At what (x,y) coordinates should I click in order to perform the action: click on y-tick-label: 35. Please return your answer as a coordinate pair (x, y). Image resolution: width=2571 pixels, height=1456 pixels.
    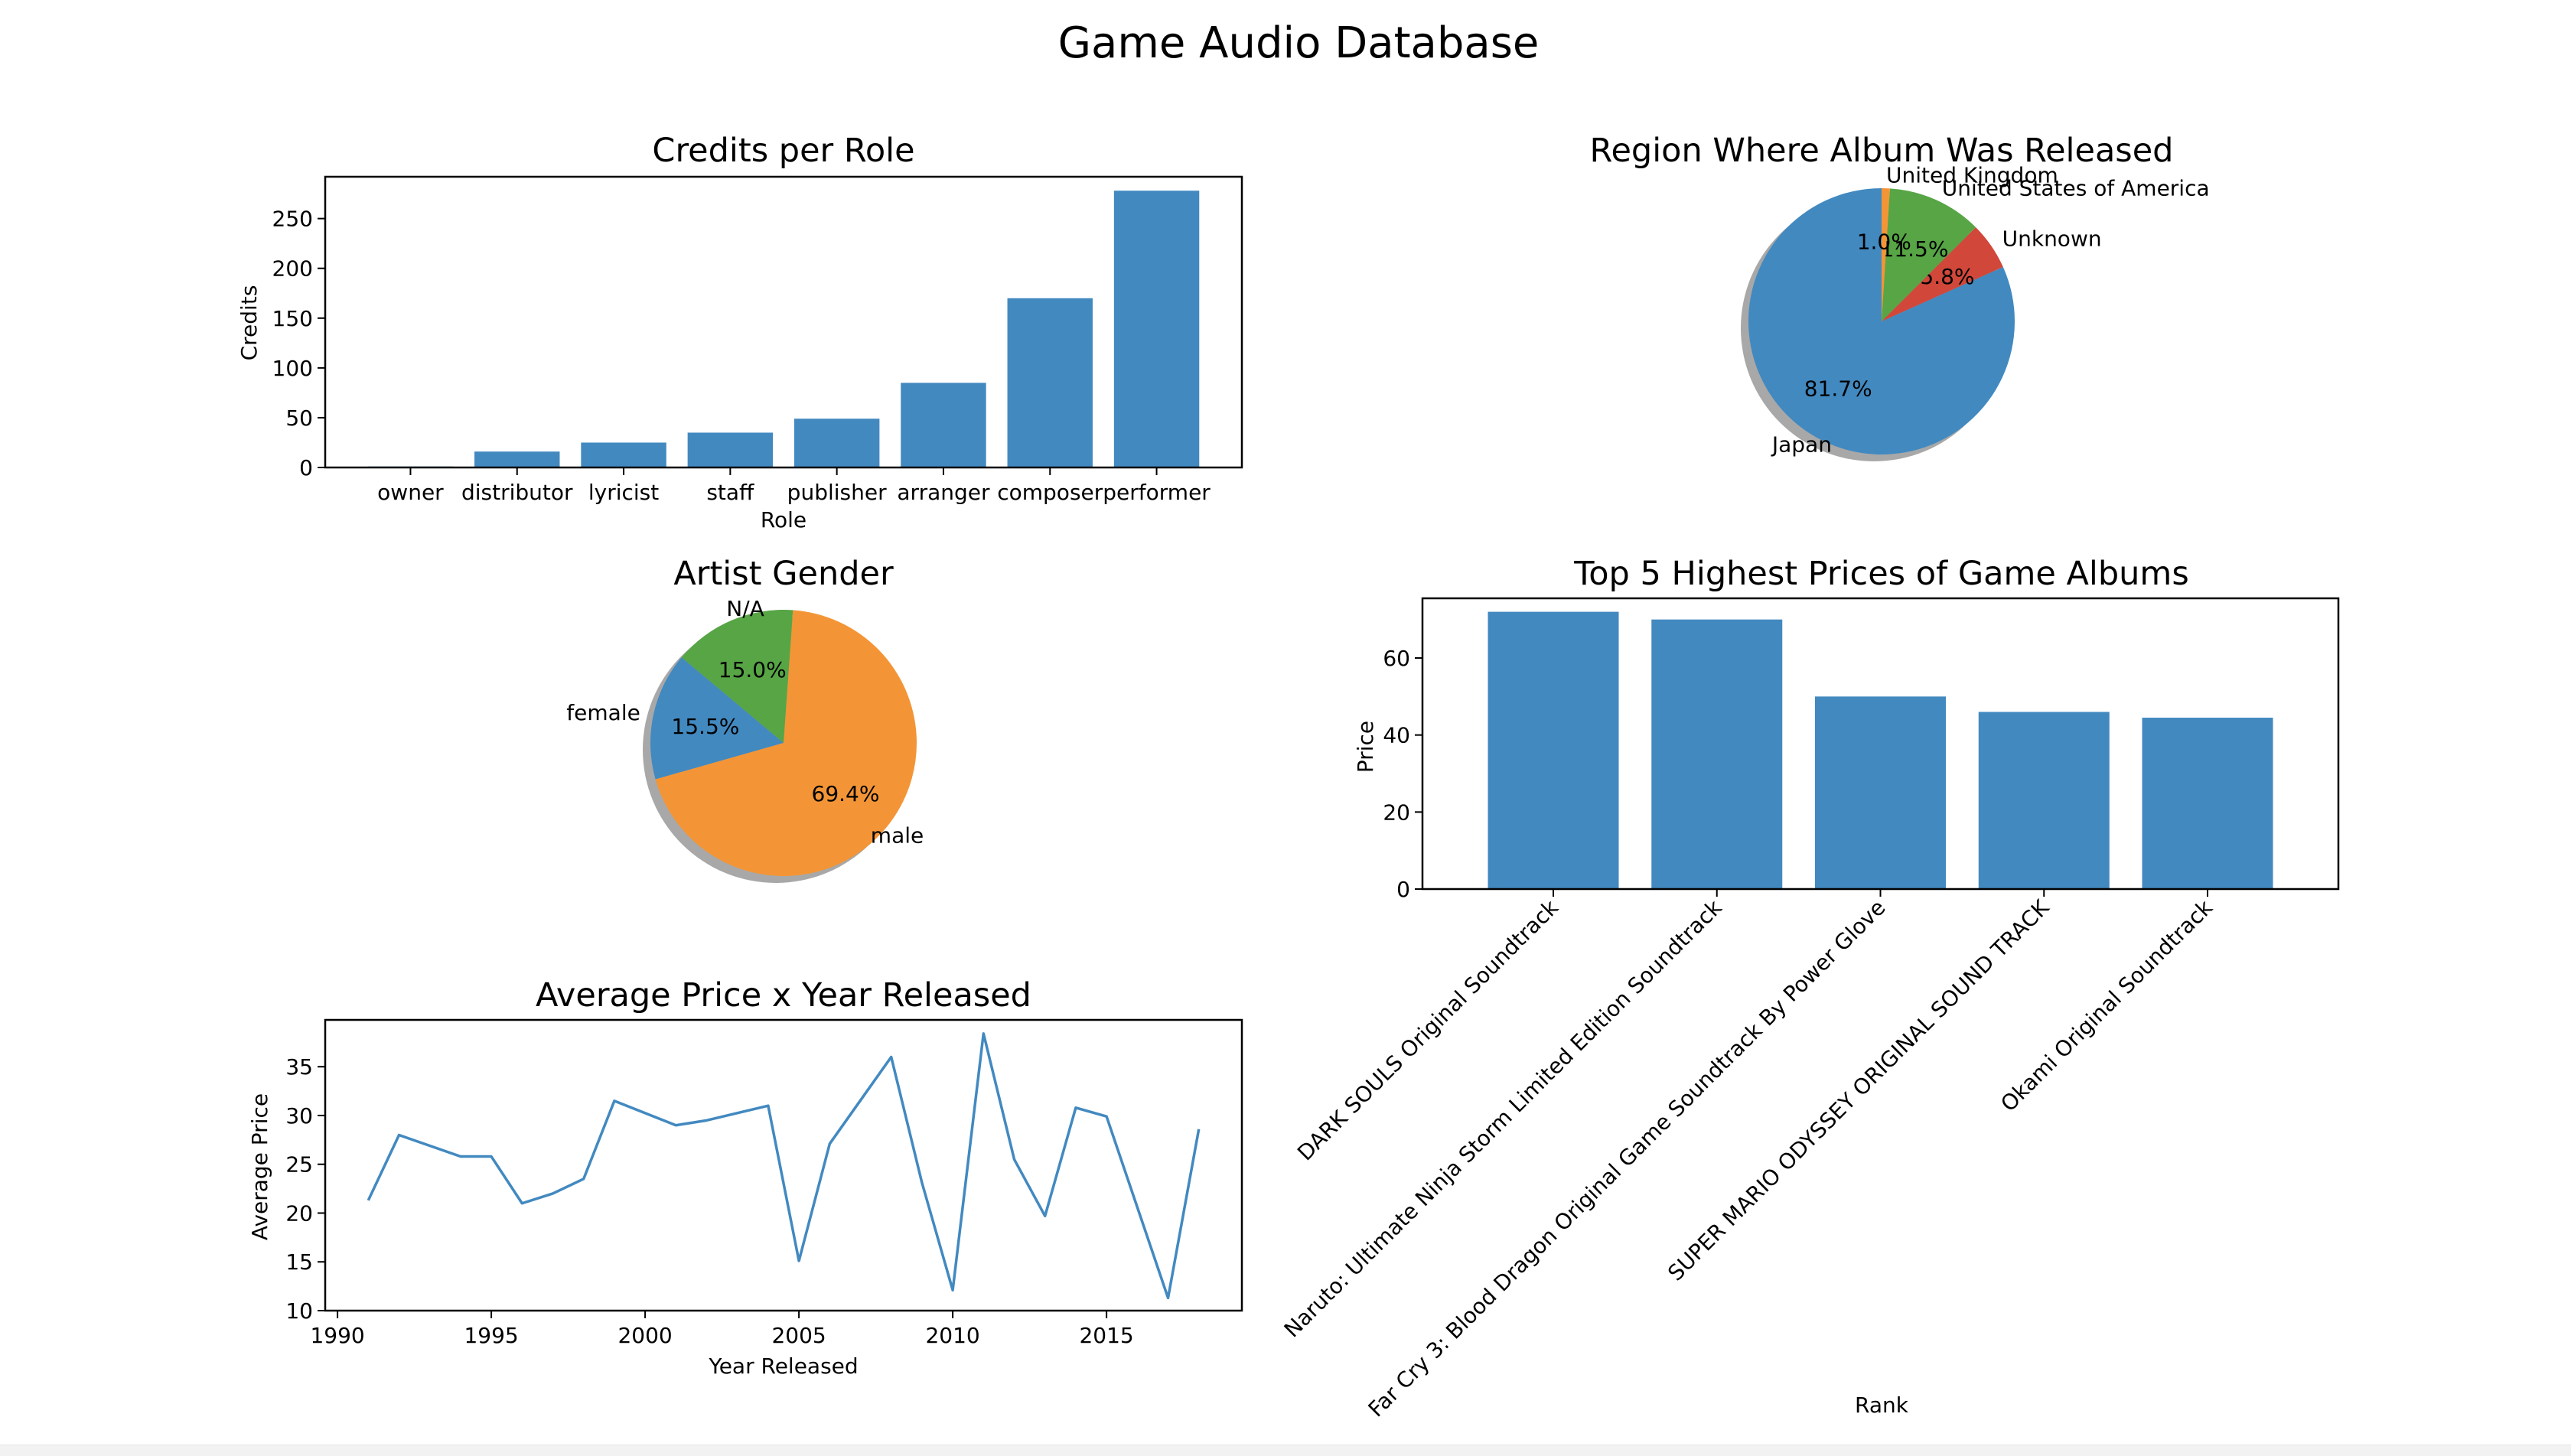
    Looking at the image, I should click on (299, 1067).